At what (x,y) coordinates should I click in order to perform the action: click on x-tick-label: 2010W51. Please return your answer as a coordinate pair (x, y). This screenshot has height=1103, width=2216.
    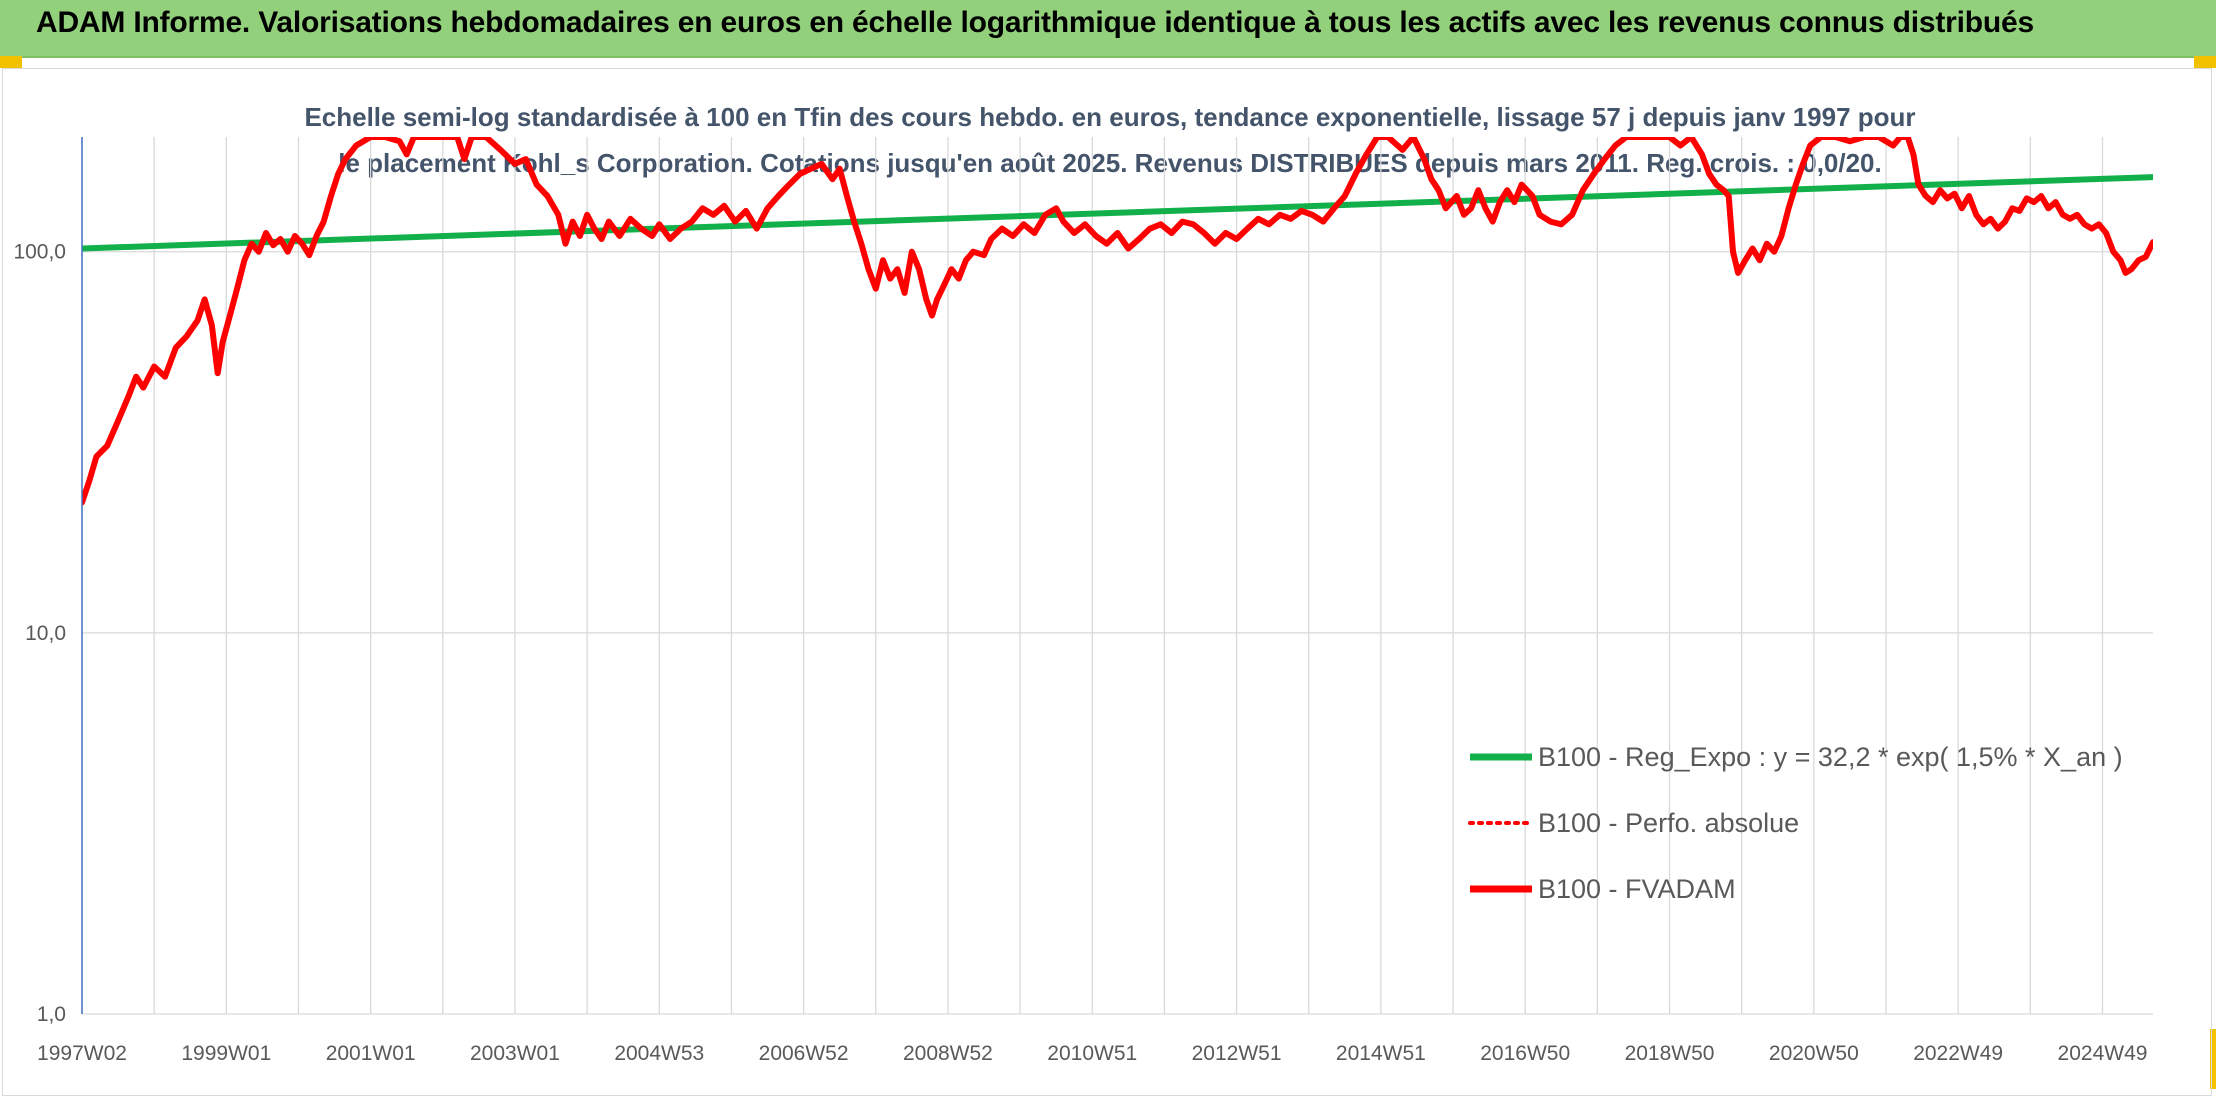
    Looking at the image, I should click on (1092, 1053).